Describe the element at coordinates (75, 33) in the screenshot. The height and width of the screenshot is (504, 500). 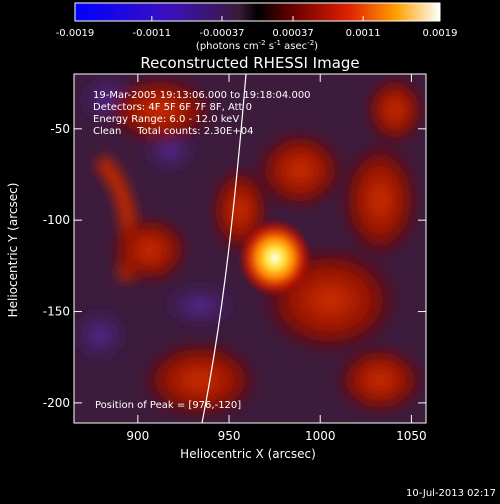
I see `colorbar-tick-label: -0.0019` at that location.